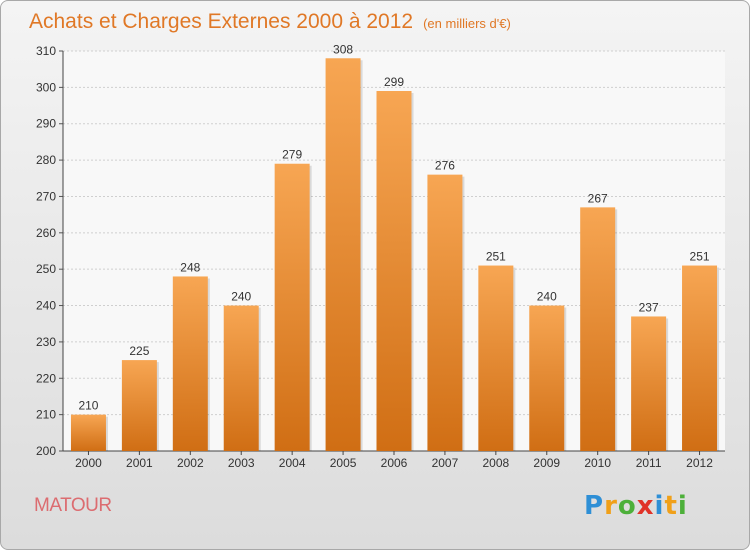  What do you see at coordinates (645, 506) in the screenshot?
I see `logo-letter: x` at bounding box center [645, 506].